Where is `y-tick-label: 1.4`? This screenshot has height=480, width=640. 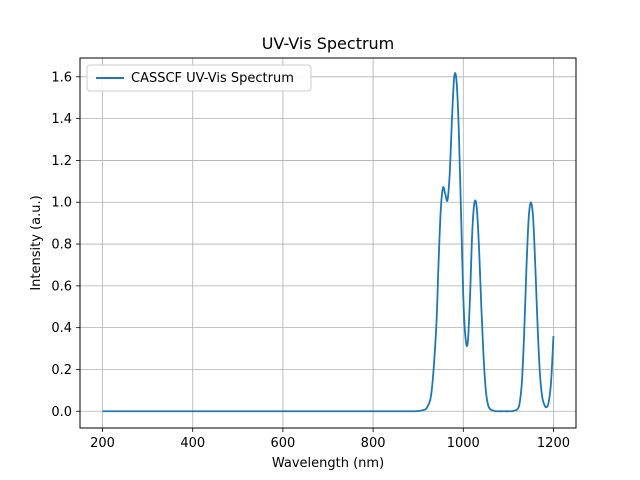
y-tick-label: 1.4 is located at coordinates (61, 119).